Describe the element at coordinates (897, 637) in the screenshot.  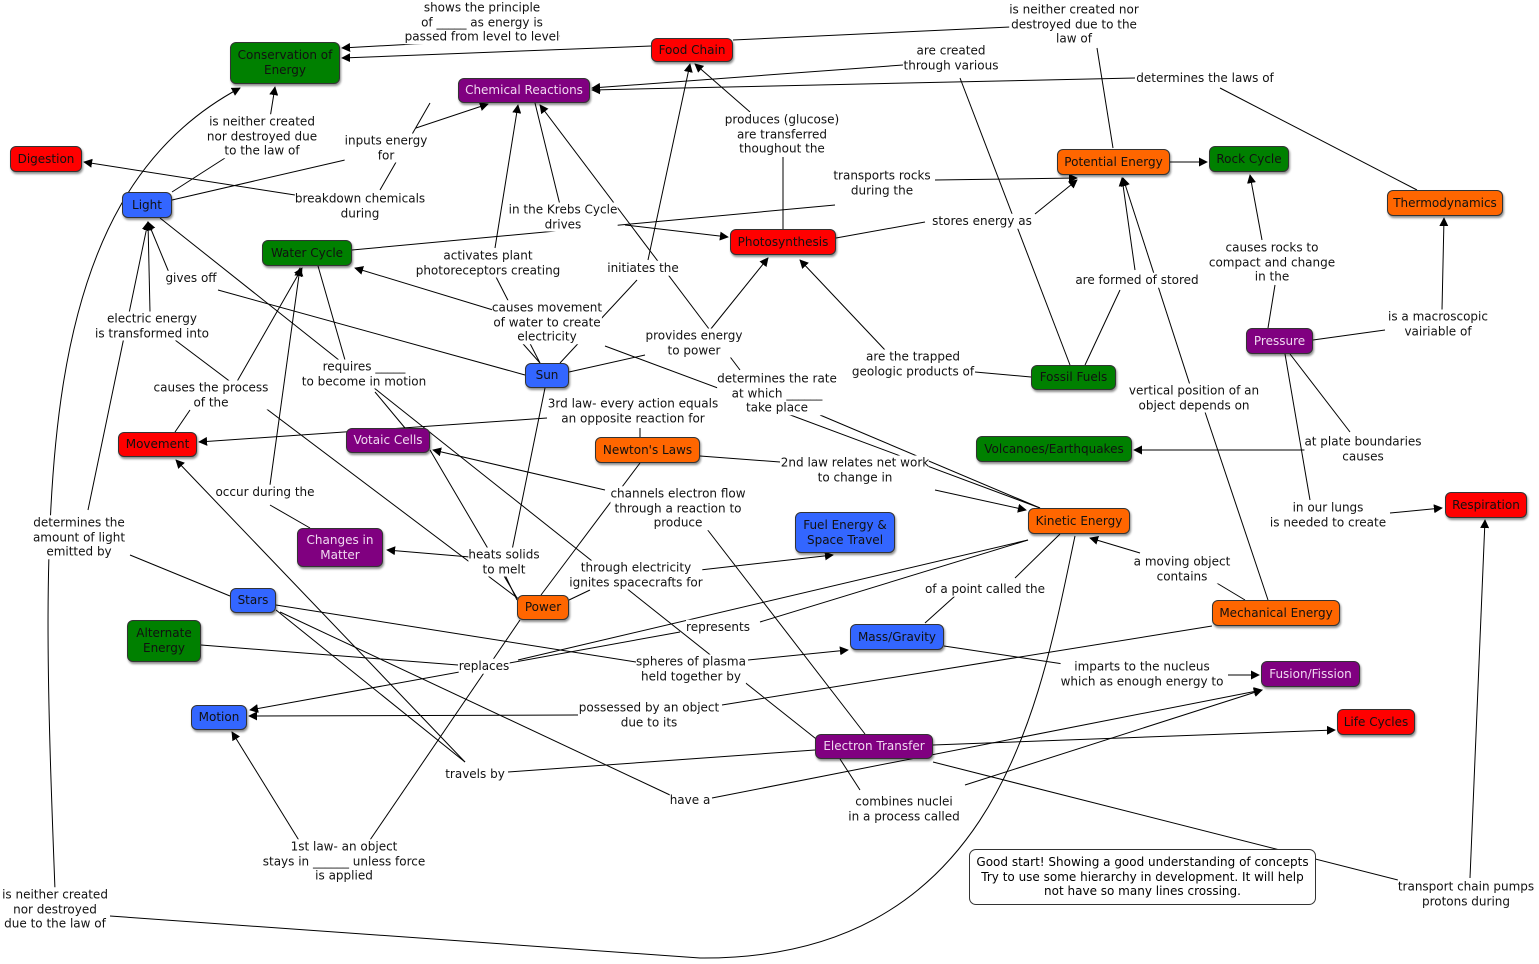
I see `concept-node: Mass/Gravity` at that location.